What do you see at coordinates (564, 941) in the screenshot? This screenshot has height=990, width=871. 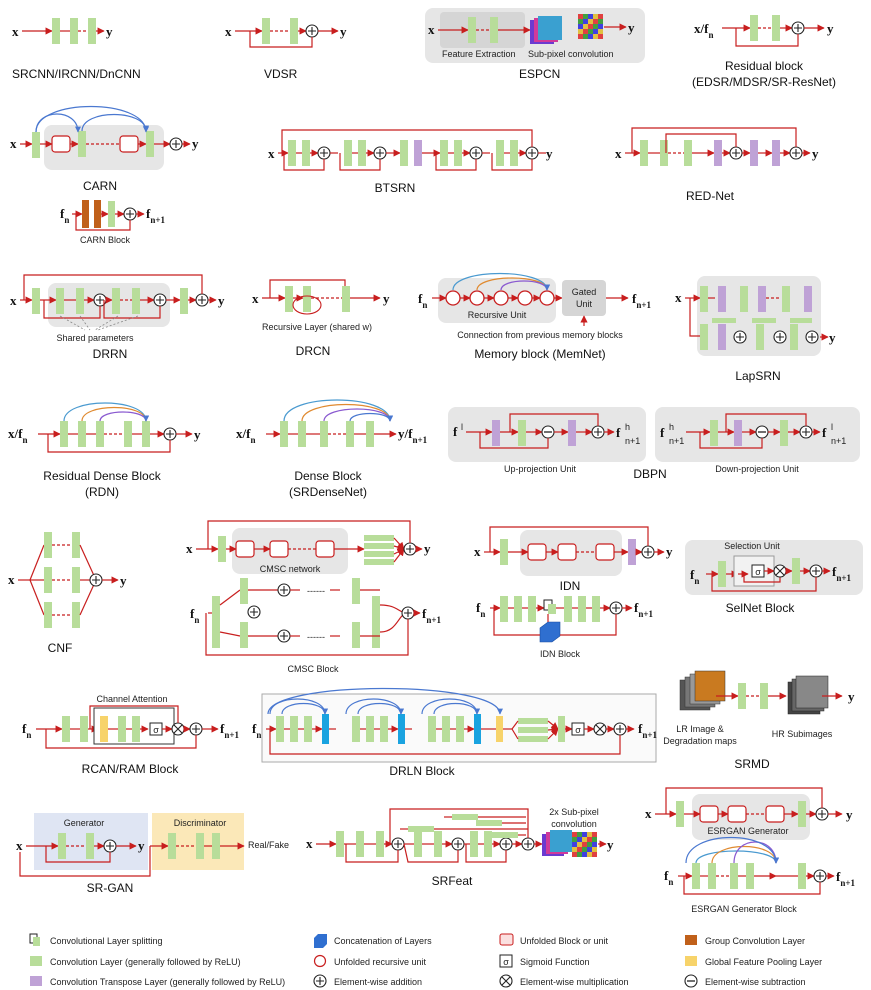 I see `legend-label-block: Unfolded Block or unit` at bounding box center [564, 941].